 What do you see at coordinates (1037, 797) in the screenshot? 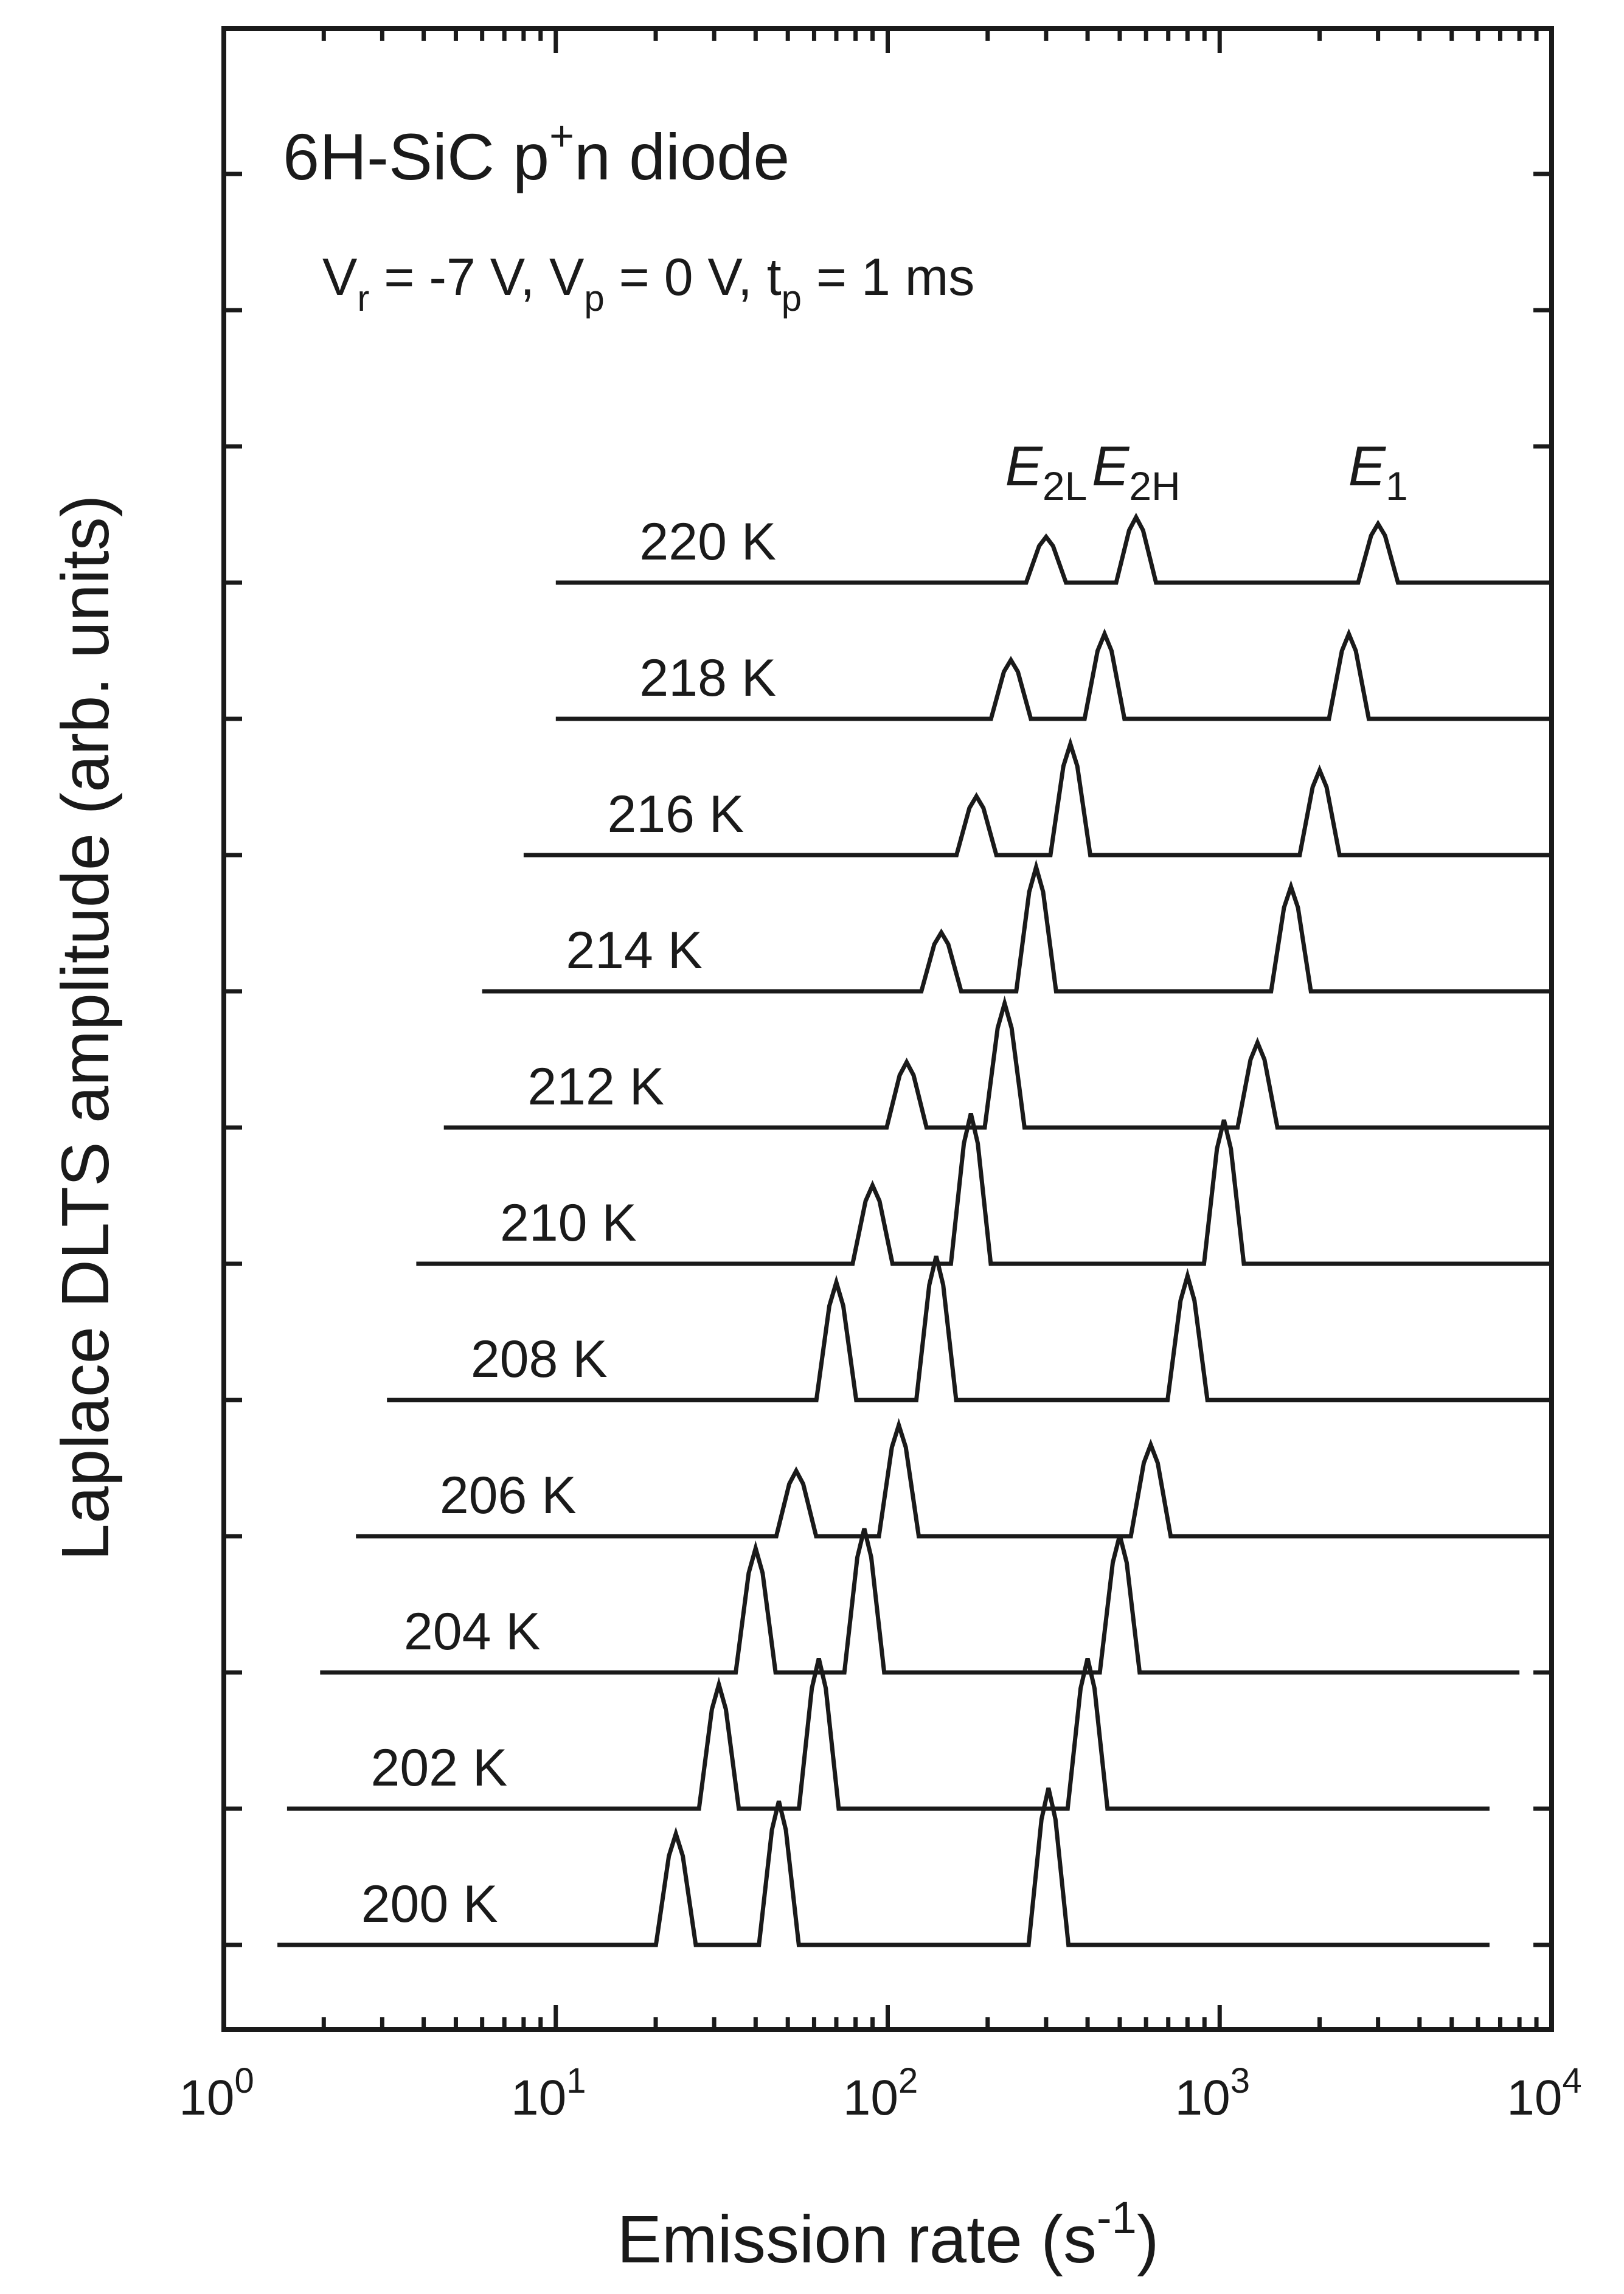
I see `series-line-216k` at bounding box center [1037, 797].